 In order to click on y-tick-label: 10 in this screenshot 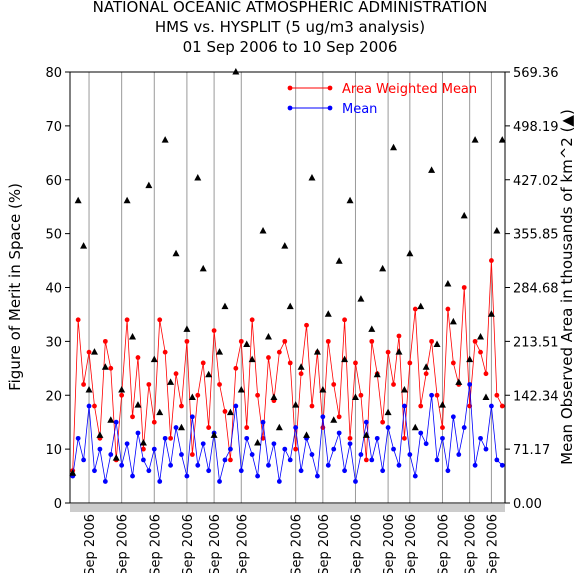, I will do `click(53, 450)`.